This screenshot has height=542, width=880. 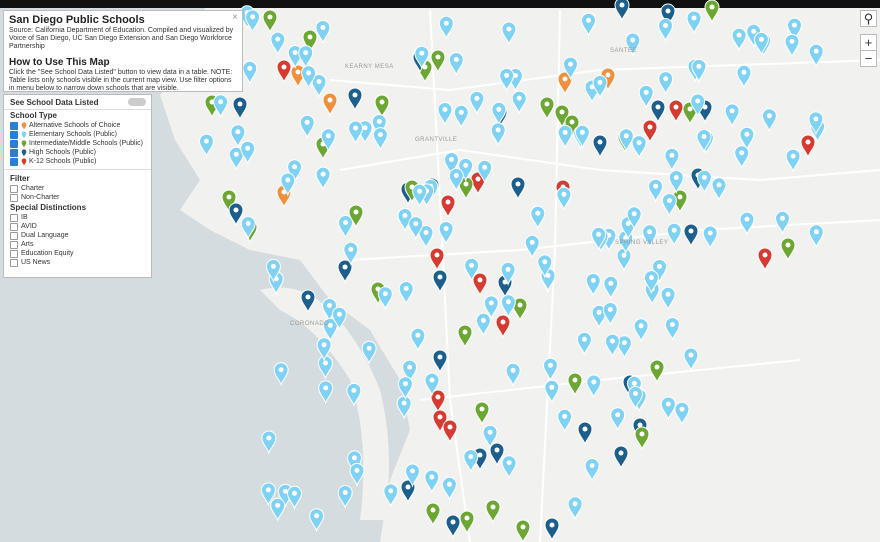 What do you see at coordinates (77, 253) in the screenshot?
I see `filter-option: Education Equity` at bounding box center [77, 253].